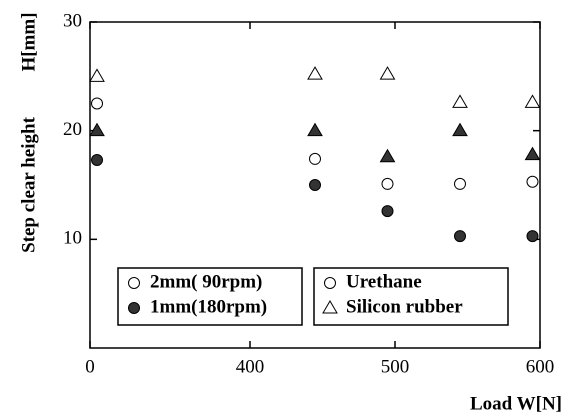  What do you see at coordinates (28, 184) in the screenshot?
I see `y-axis-label: Step clear height` at bounding box center [28, 184].